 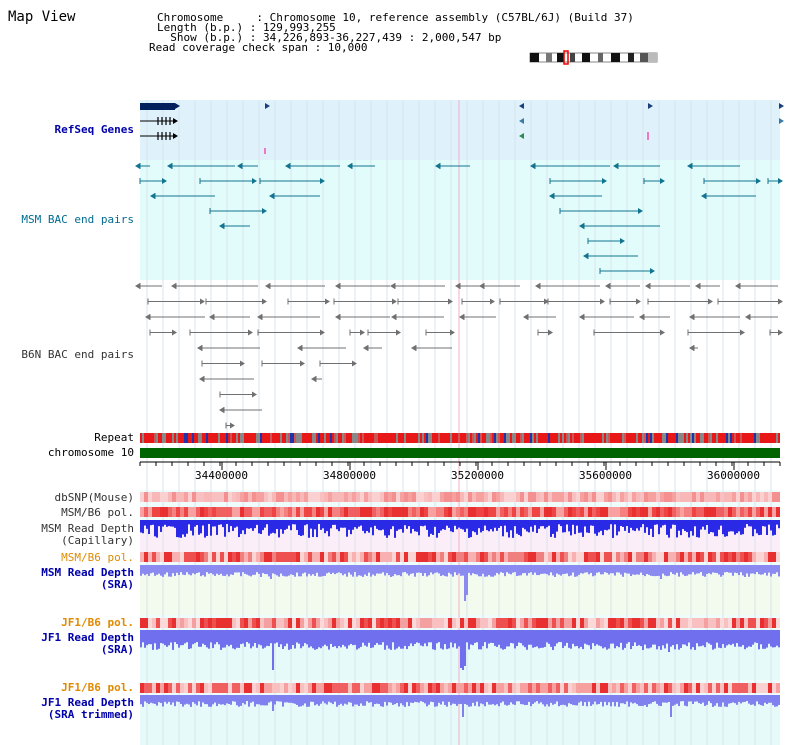 I want to click on track-label-msm-read-depth-cap: MSM Read Depth, so click(x=87, y=528).